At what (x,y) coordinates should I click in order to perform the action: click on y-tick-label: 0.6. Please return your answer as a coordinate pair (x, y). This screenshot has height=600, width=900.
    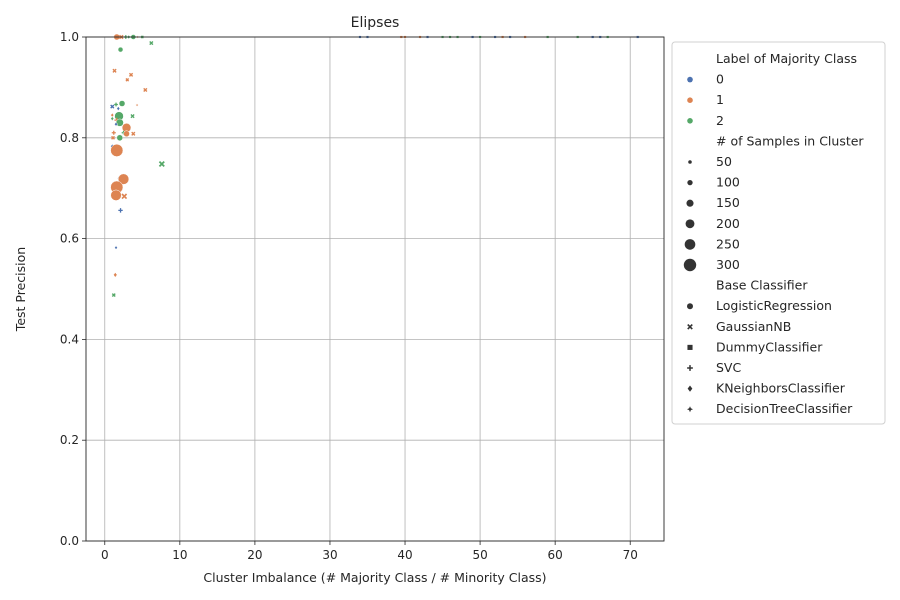
    Looking at the image, I should click on (69, 239).